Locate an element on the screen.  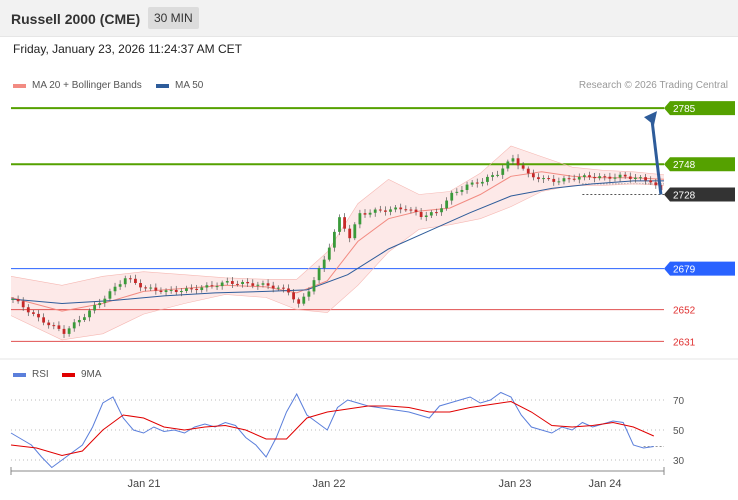
legend-9ma-label: 9MA is located at coordinates (91, 374).